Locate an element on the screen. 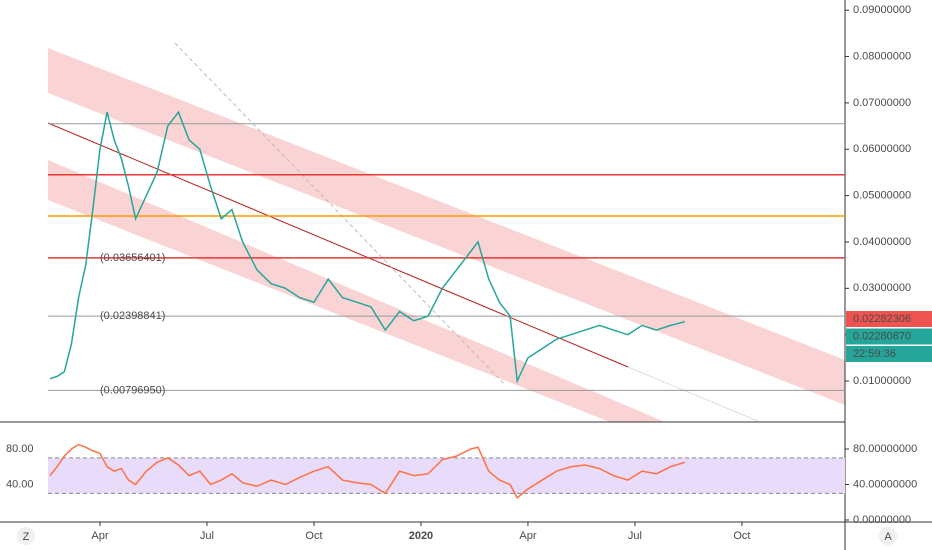 This screenshot has width=932, height=550. y-tick-label: 0.05000000 is located at coordinates (882, 196).